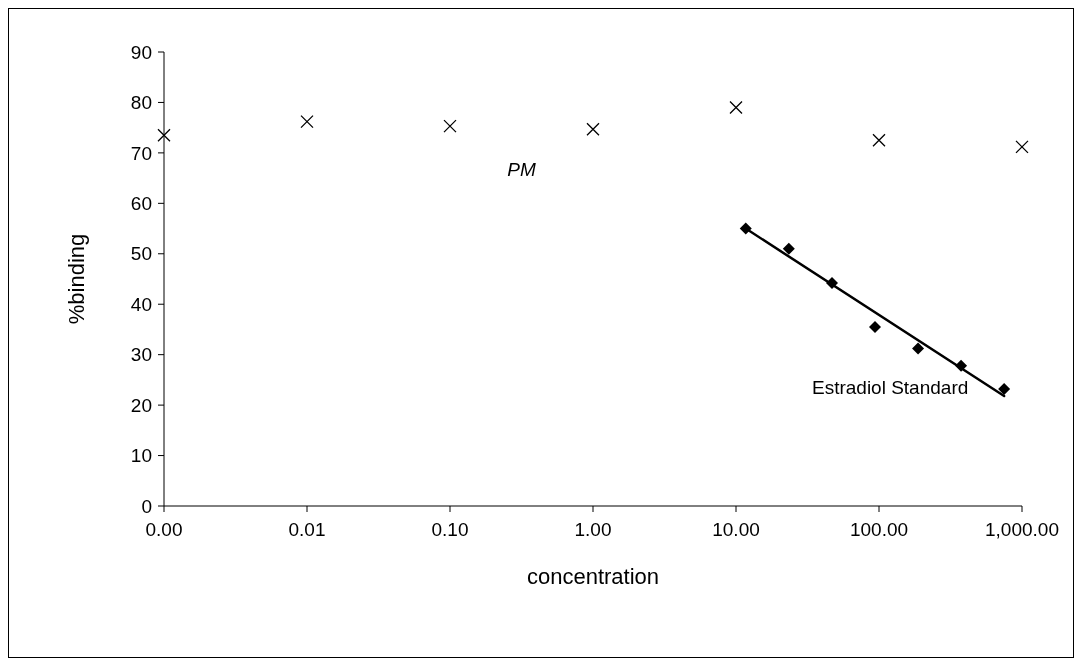 Image resolution: width=1082 pixels, height=668 pixels. I want to click on x-tick-label: 1,000.00, so click(1022, 529).